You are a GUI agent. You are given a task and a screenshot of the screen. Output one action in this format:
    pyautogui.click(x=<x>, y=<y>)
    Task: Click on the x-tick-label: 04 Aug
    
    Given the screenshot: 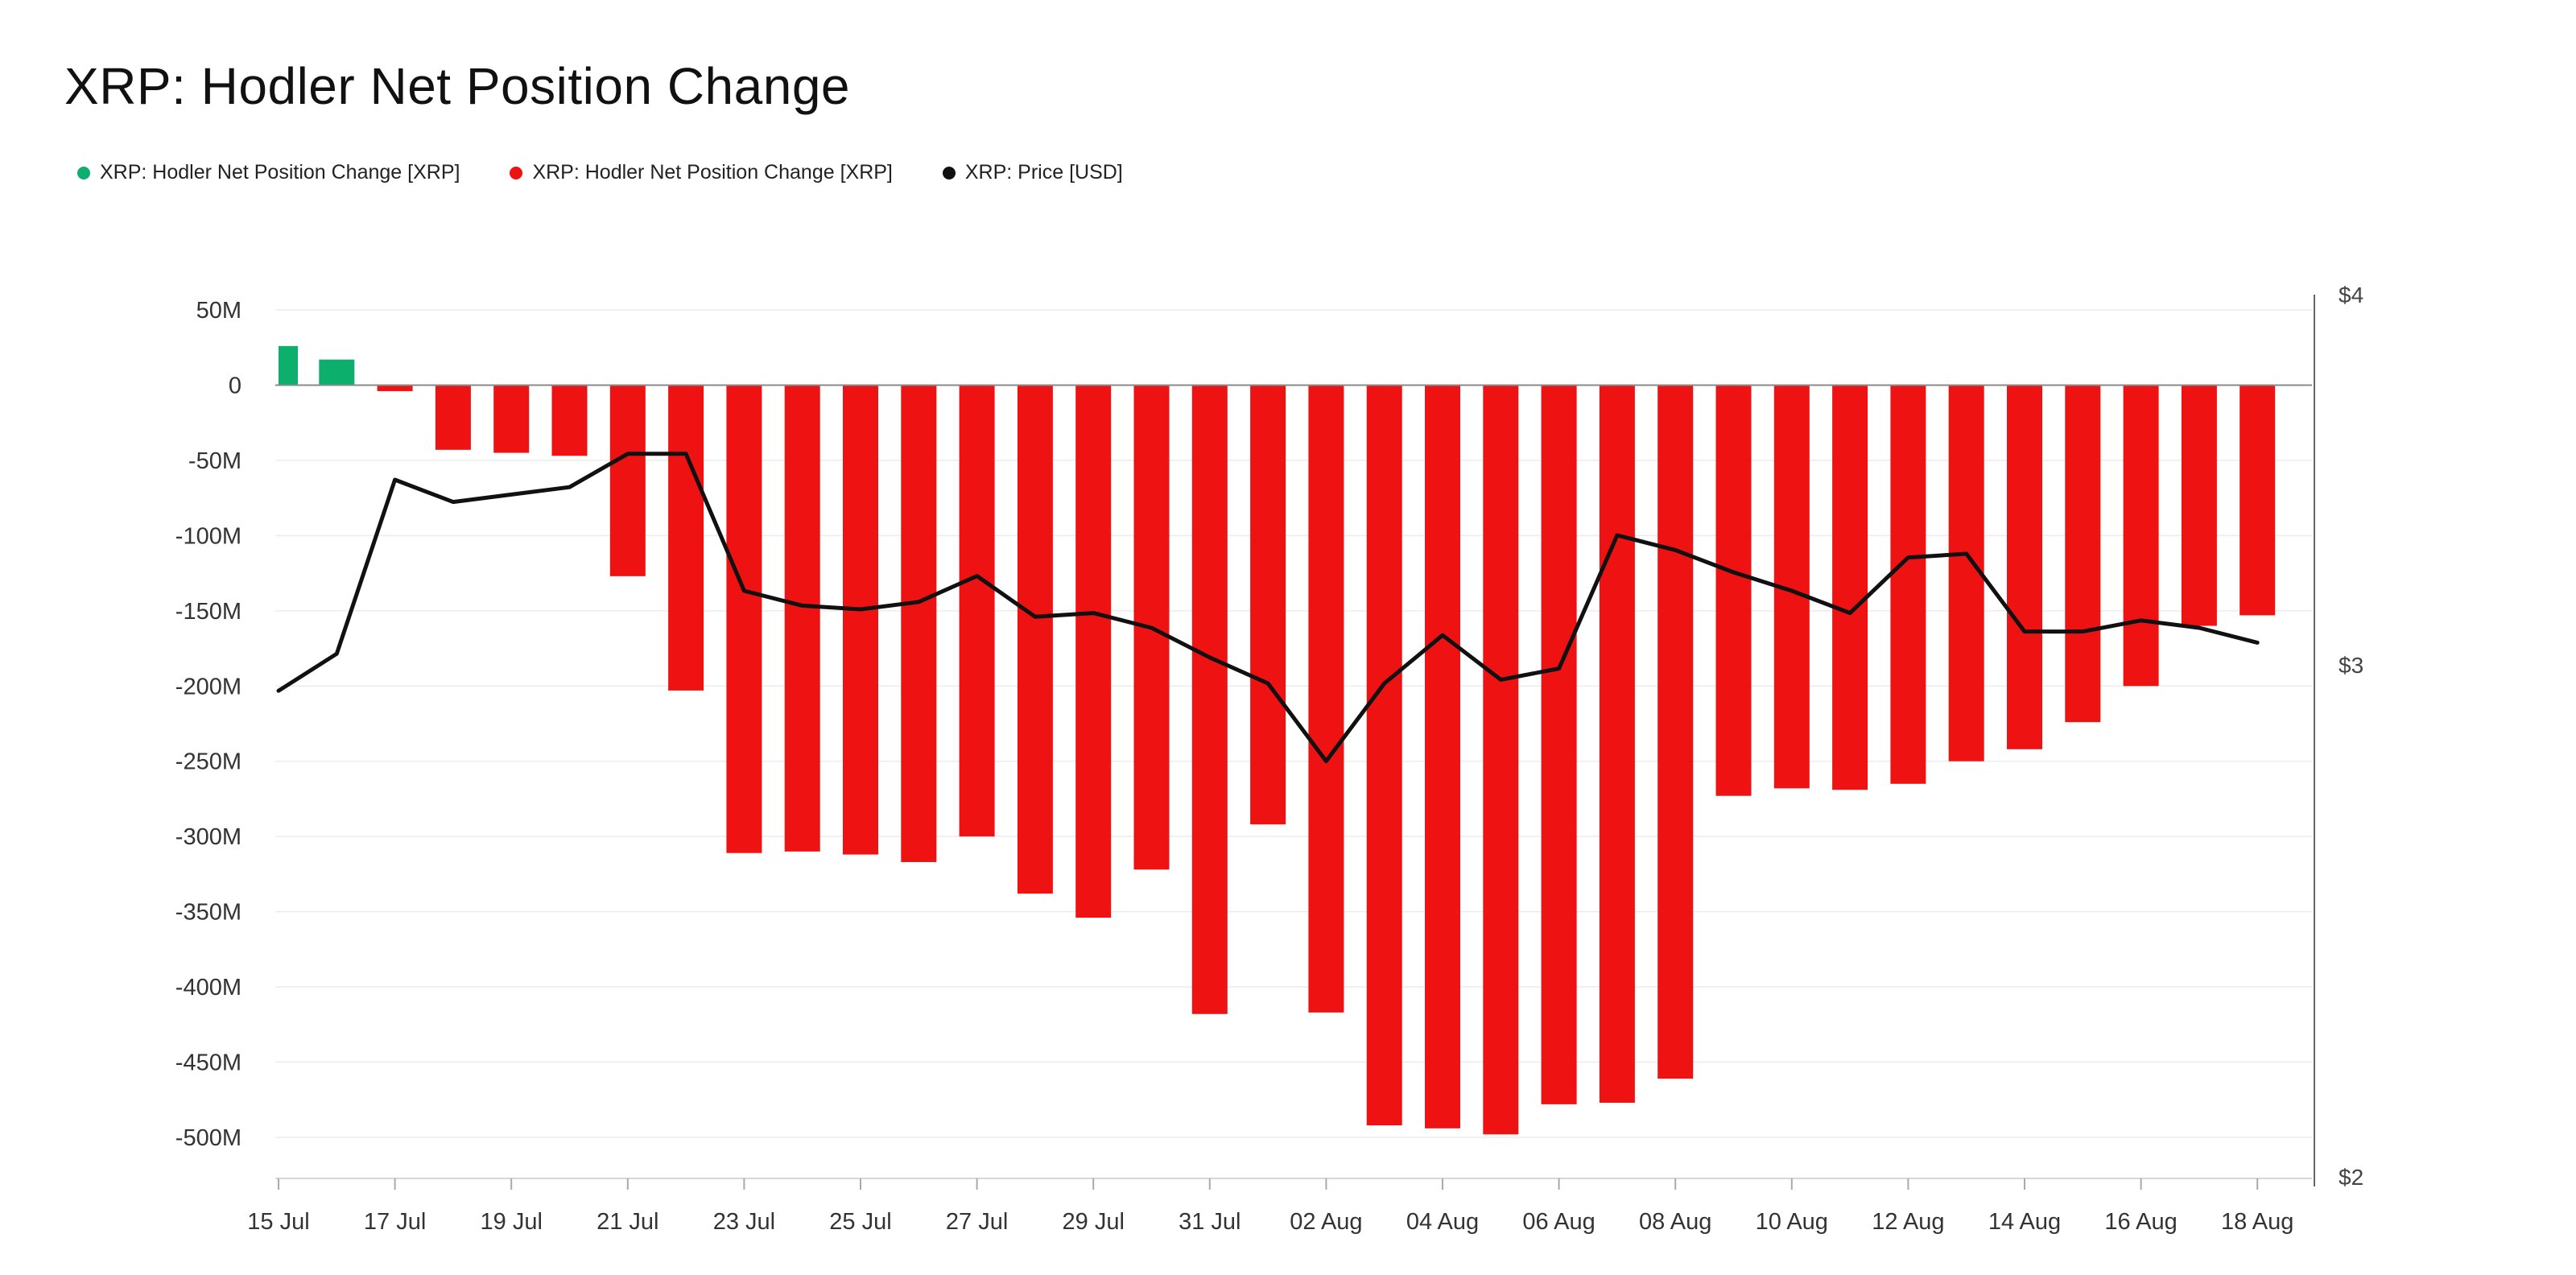 What is the action you would take?
    pyautogui.click(x=1442, y=1222)
    